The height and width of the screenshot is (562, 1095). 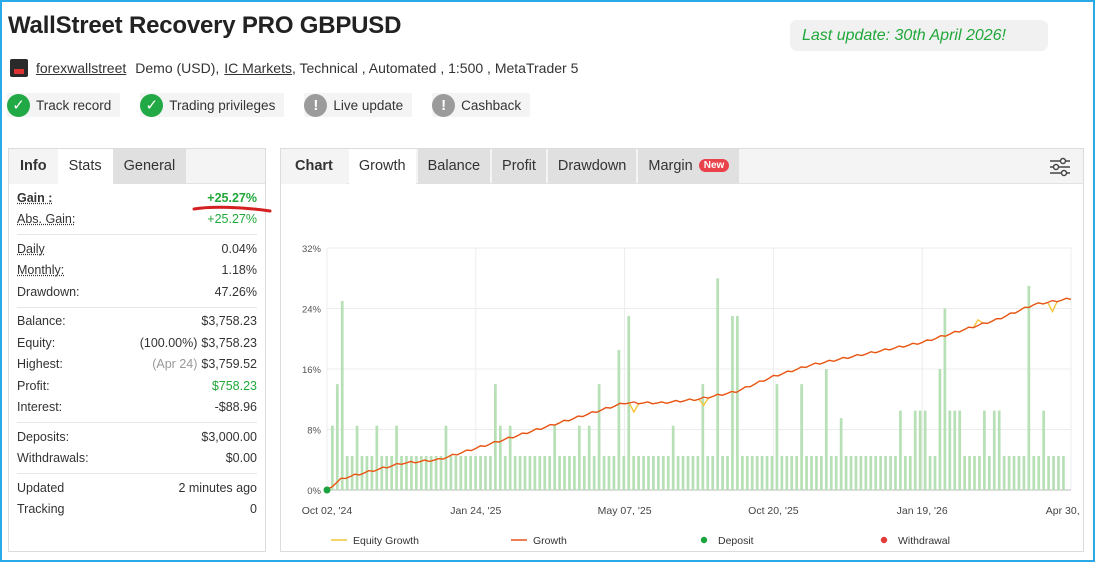 What do you see at coordinates (314, 166) in the screenshot?
I see `tab-chart: Chart` at bounding box center [314, 166].